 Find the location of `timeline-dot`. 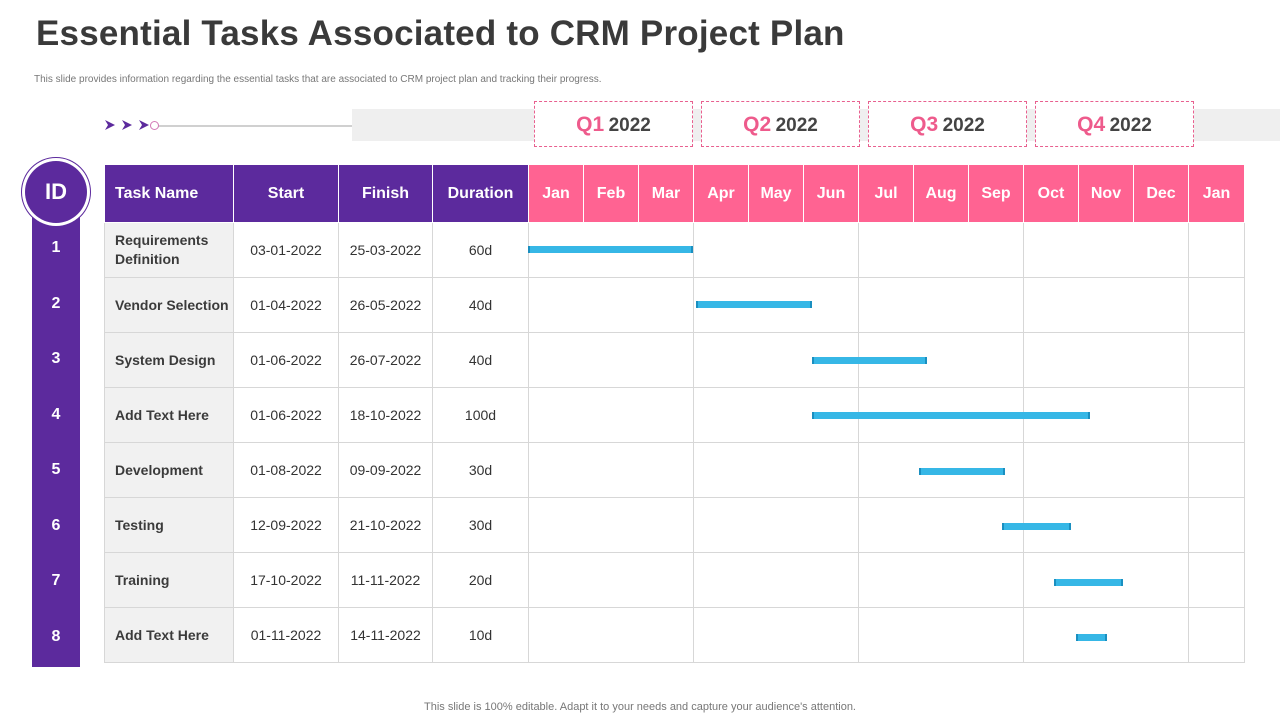

timeline-dot is located at coordinates (154, 125).